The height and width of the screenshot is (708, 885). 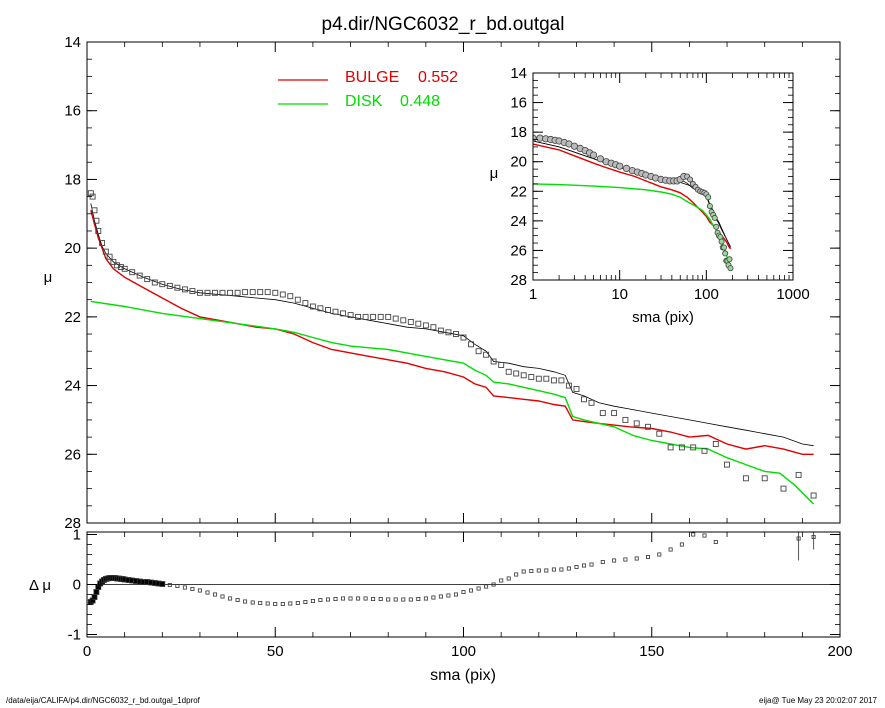 What do you see at coordinates (494, 173) in the screenshot?
I see `inset-y-label: μ` at bounding box center [494, 173].